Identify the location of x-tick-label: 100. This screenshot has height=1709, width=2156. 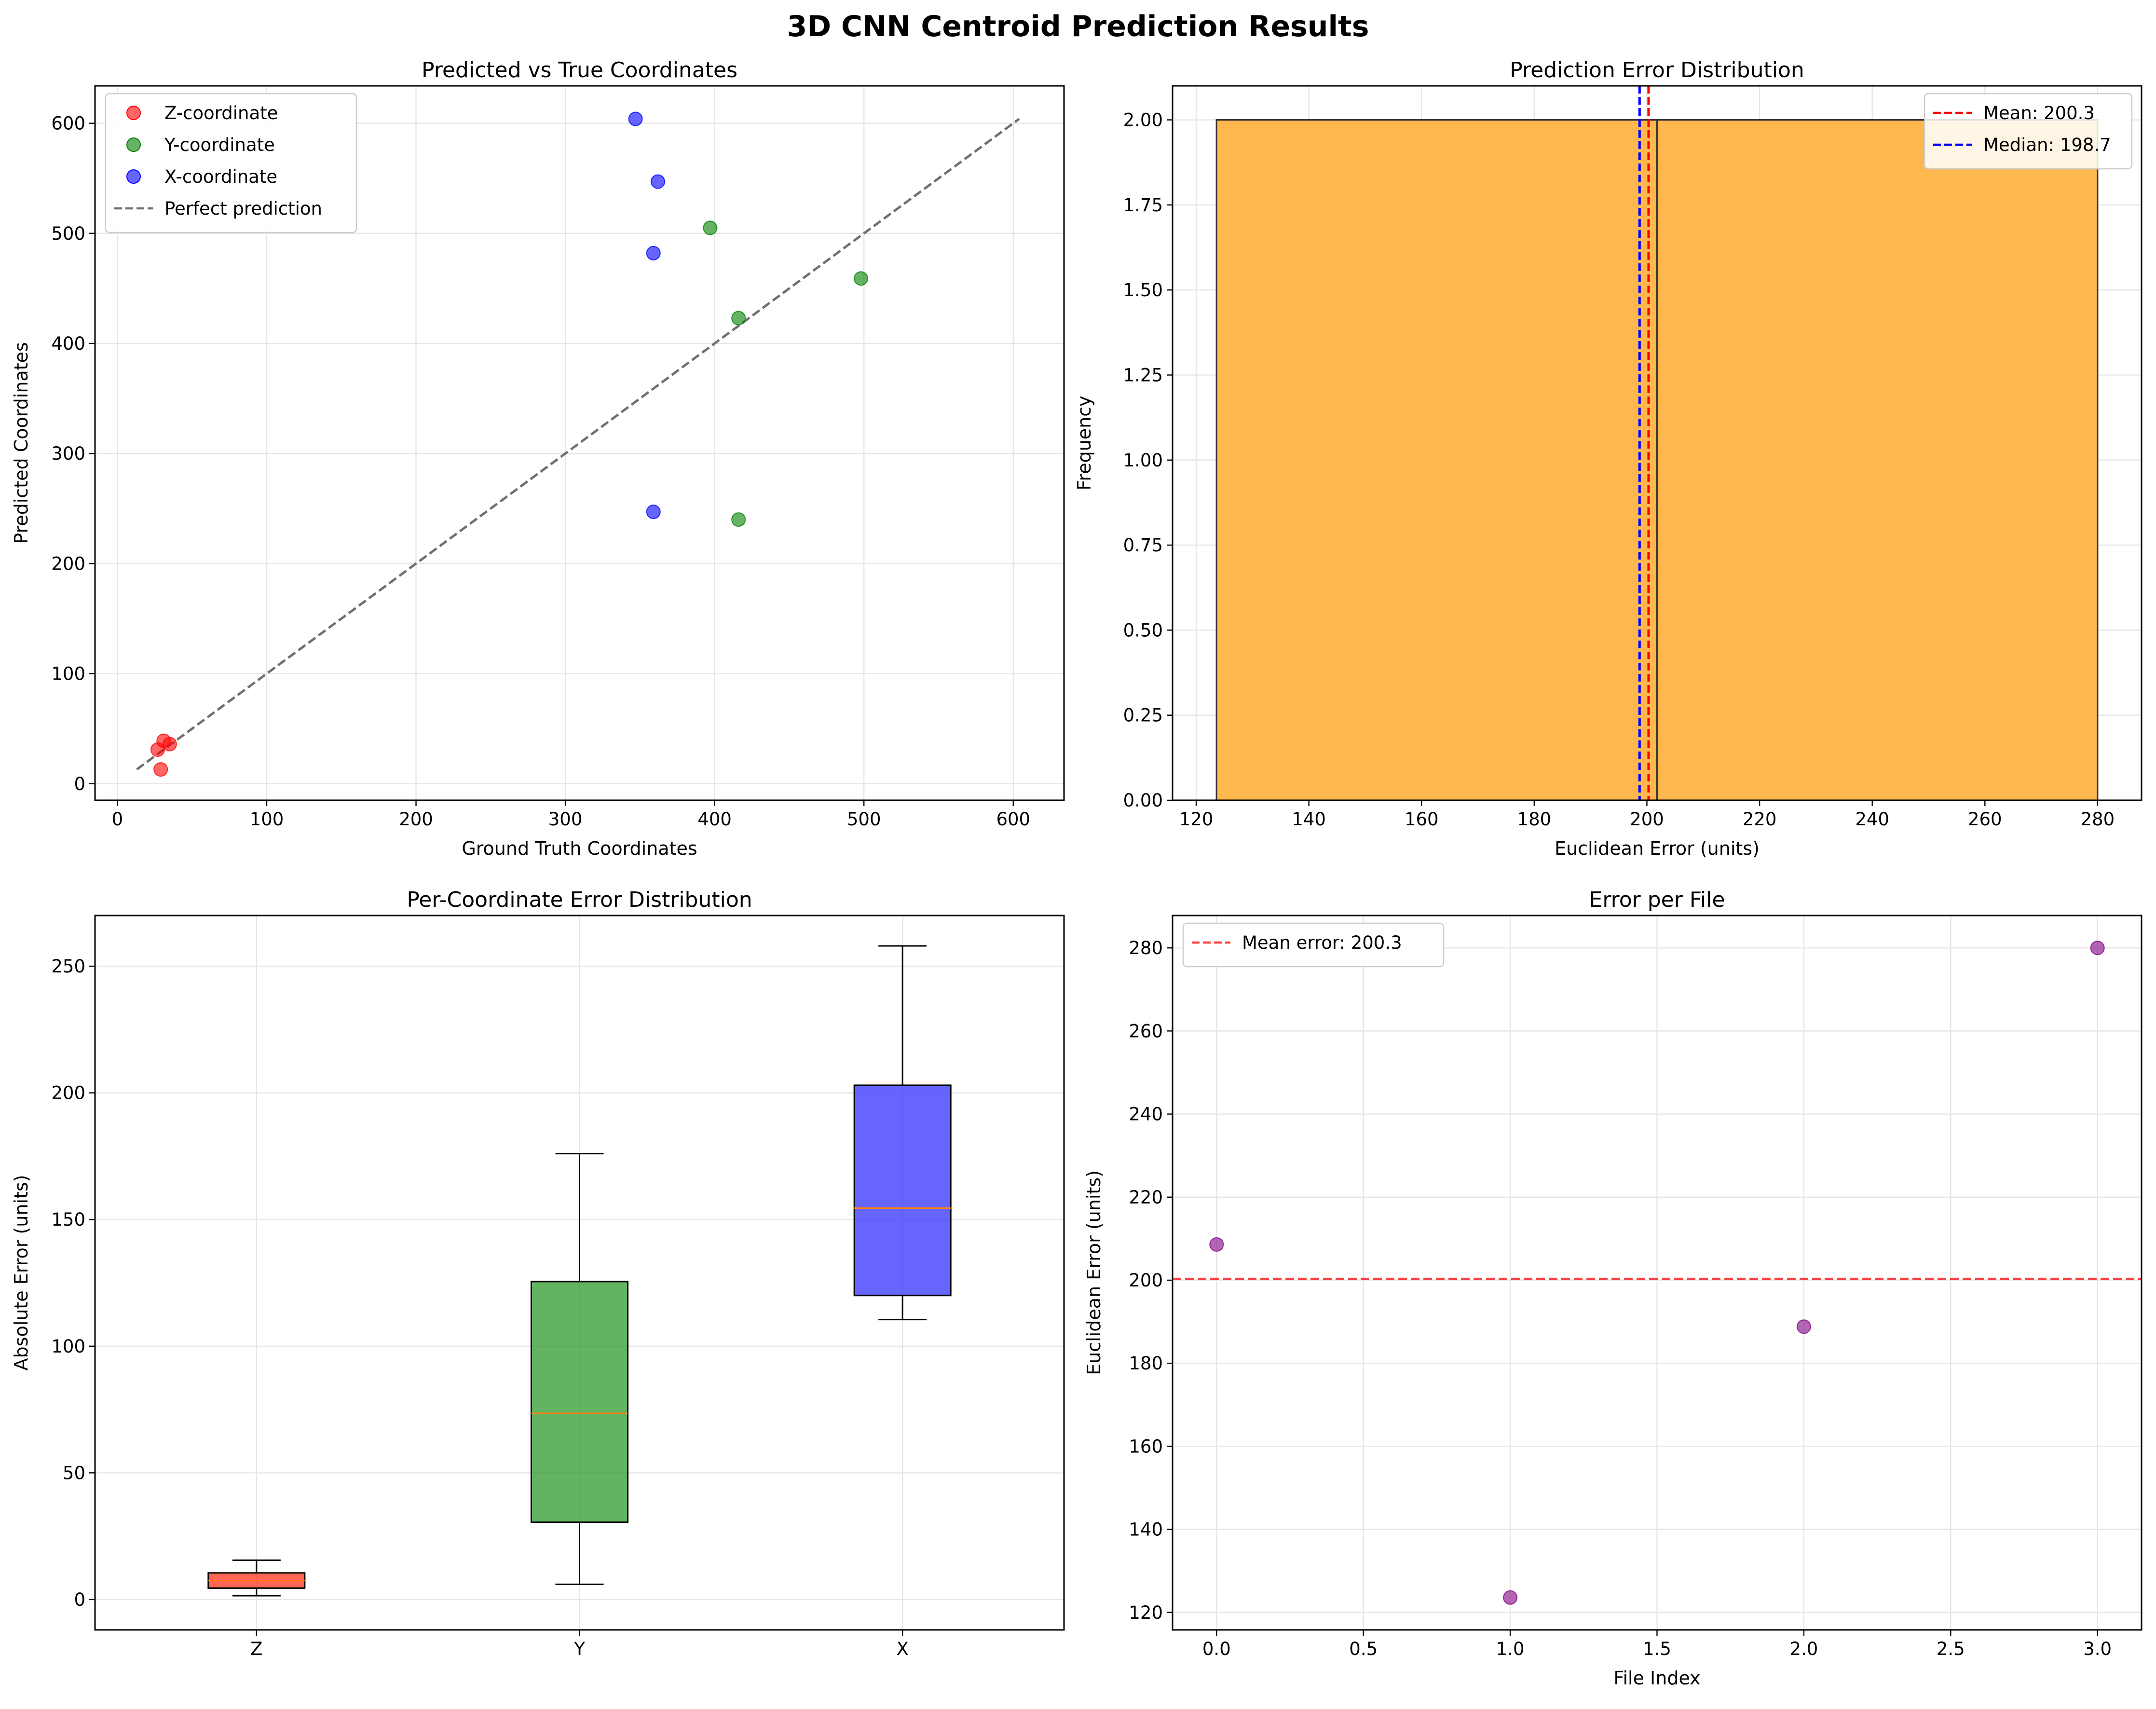
(267, 819).